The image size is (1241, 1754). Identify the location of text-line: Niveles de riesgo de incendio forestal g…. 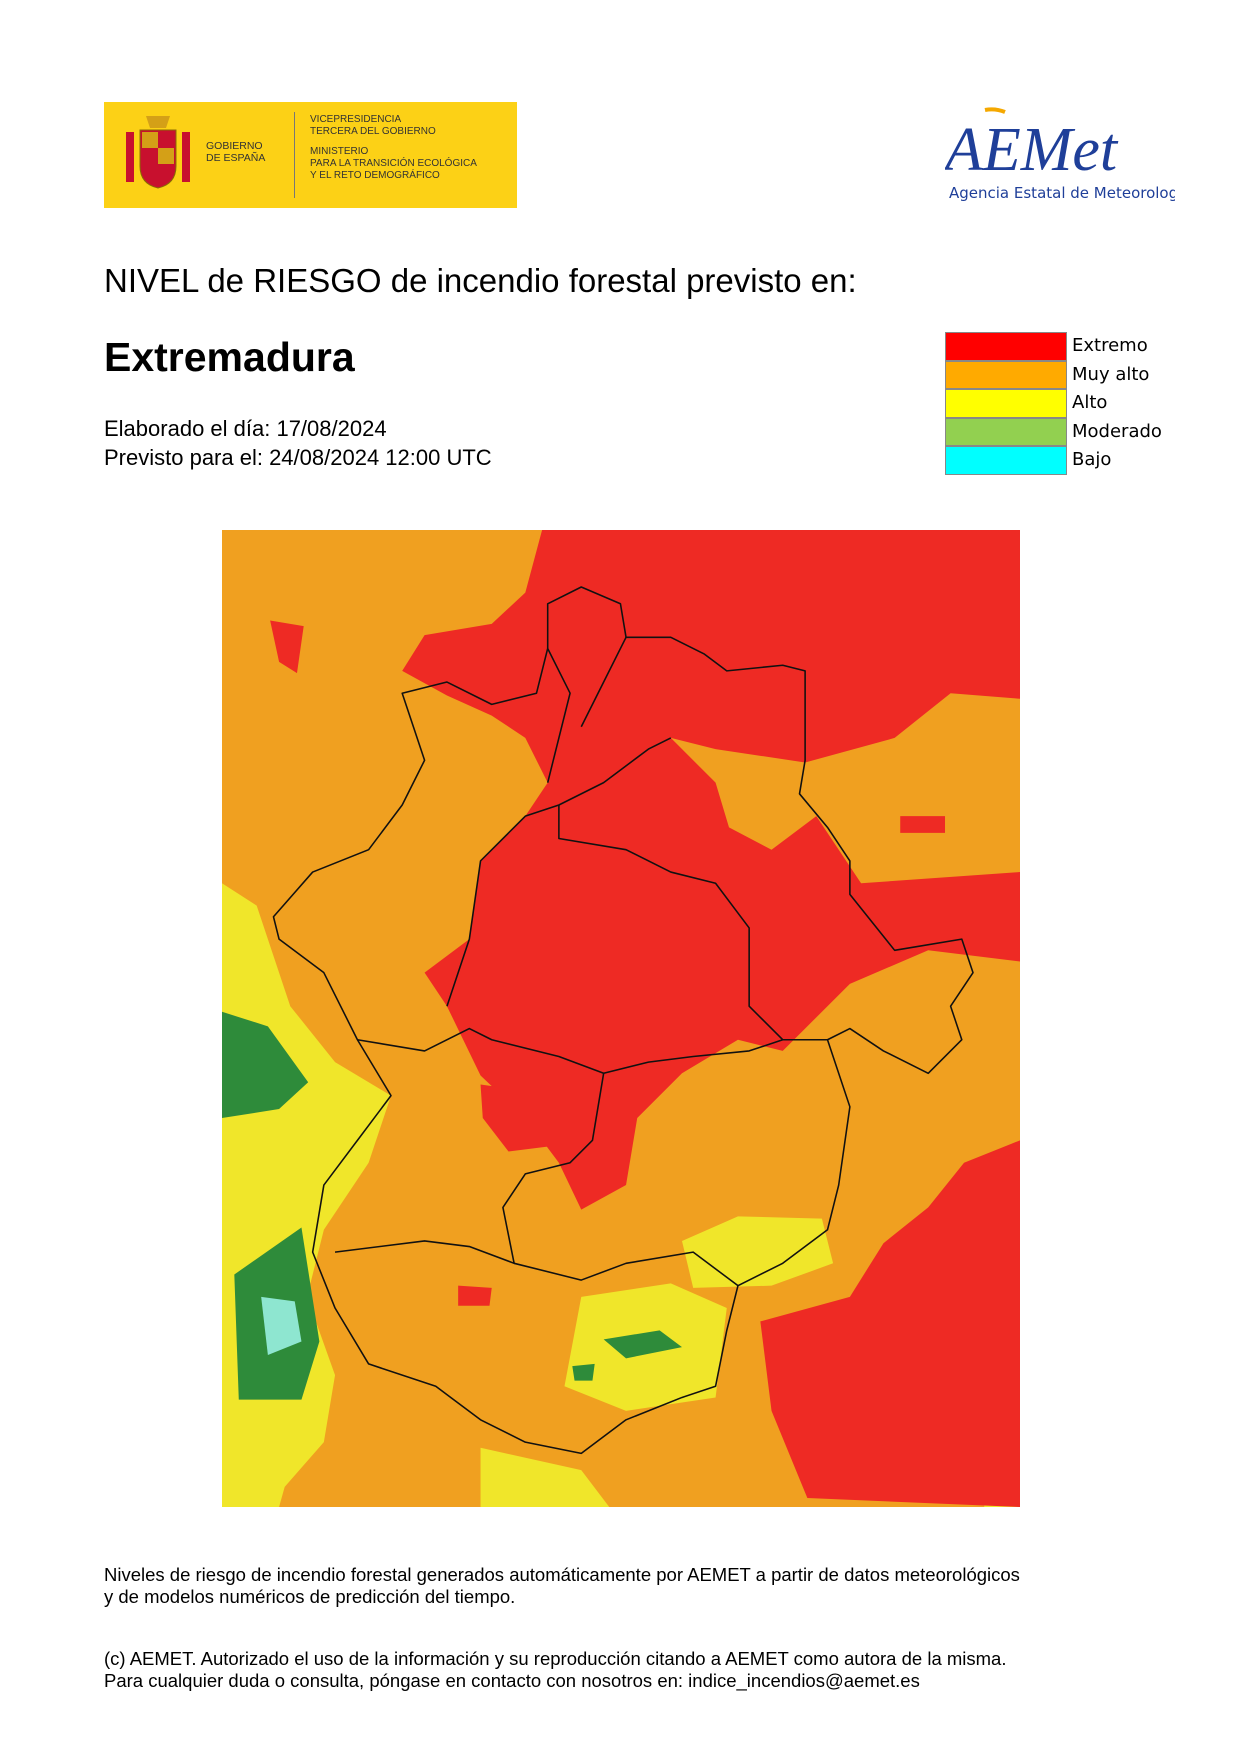
(562, 1574).